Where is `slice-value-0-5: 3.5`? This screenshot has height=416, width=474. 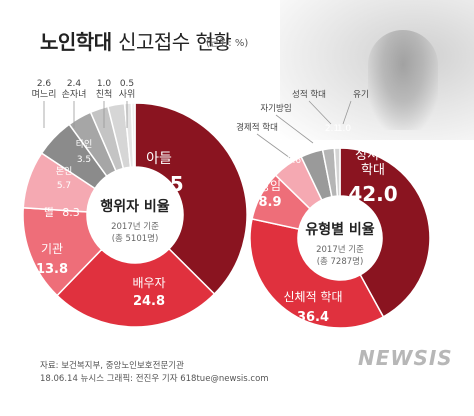
slice-value-0-5: 3.5 is located at coordinates (84, 160).